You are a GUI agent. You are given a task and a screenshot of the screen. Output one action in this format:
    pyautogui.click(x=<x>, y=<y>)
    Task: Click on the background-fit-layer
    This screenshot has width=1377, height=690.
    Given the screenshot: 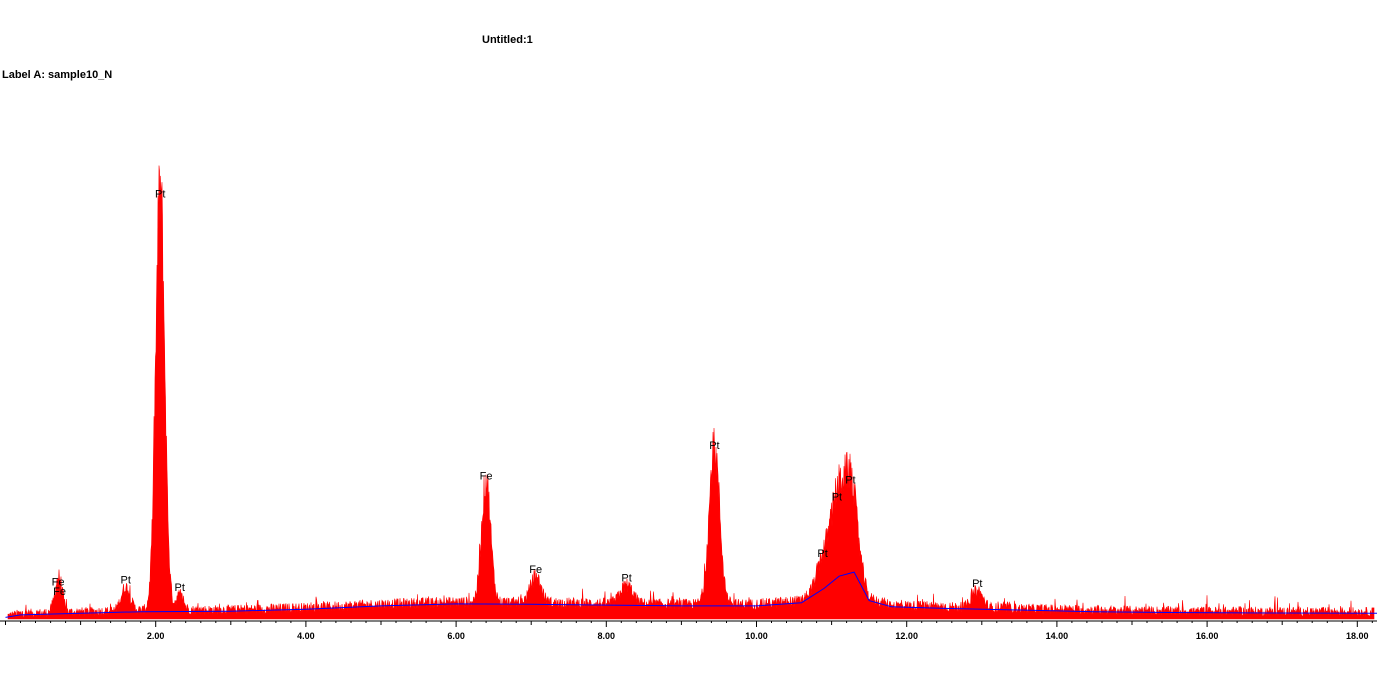 What is the action you would take?
    pyautogui.click(x=691, y=594)
    